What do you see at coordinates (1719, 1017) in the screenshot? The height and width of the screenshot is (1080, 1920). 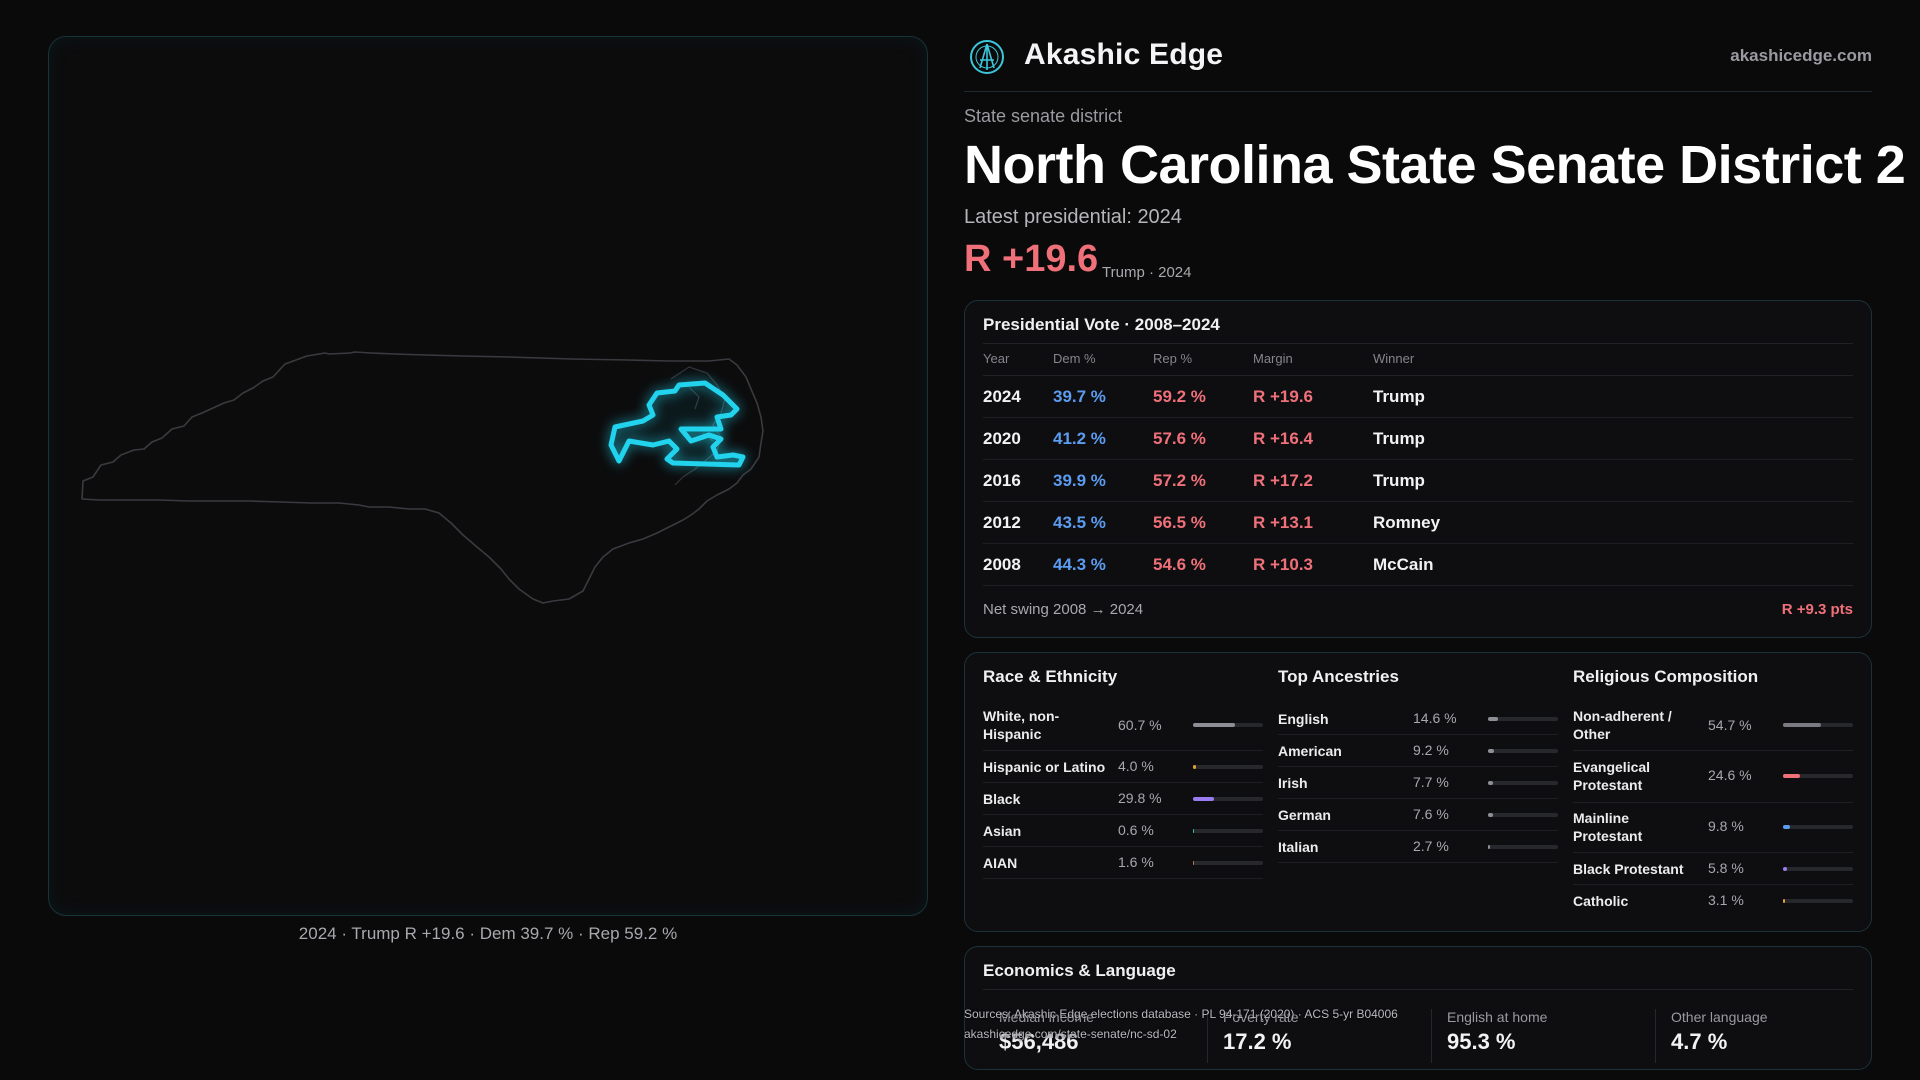 I see `stat-label: Other language` at bounding box center [1719, 1017].